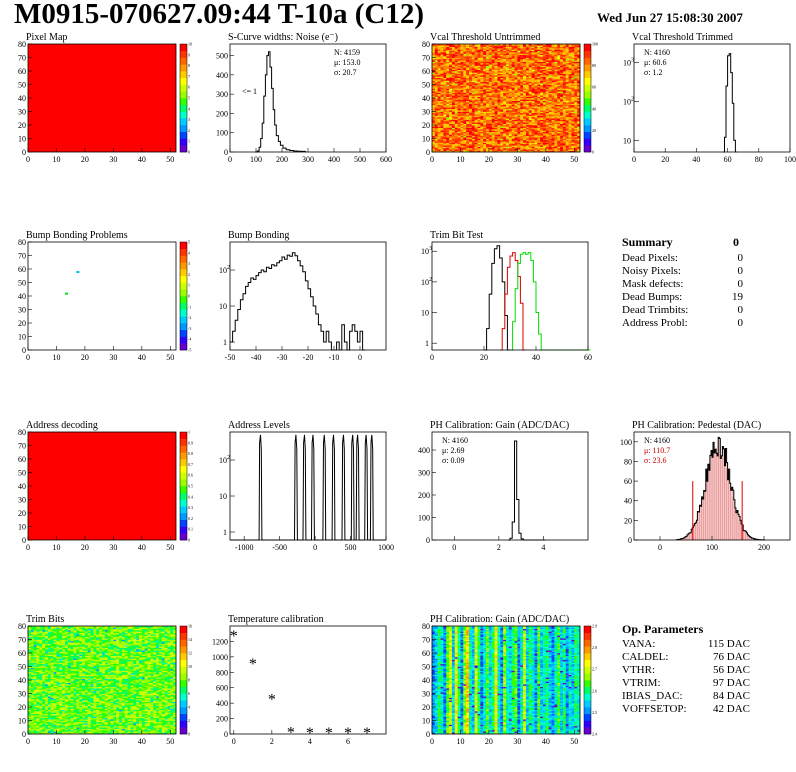 This screenshot has width=796, height=772. Describe the element at coordinates (189, 285) in the screenshot. I see `palette-label: 1` at that location.